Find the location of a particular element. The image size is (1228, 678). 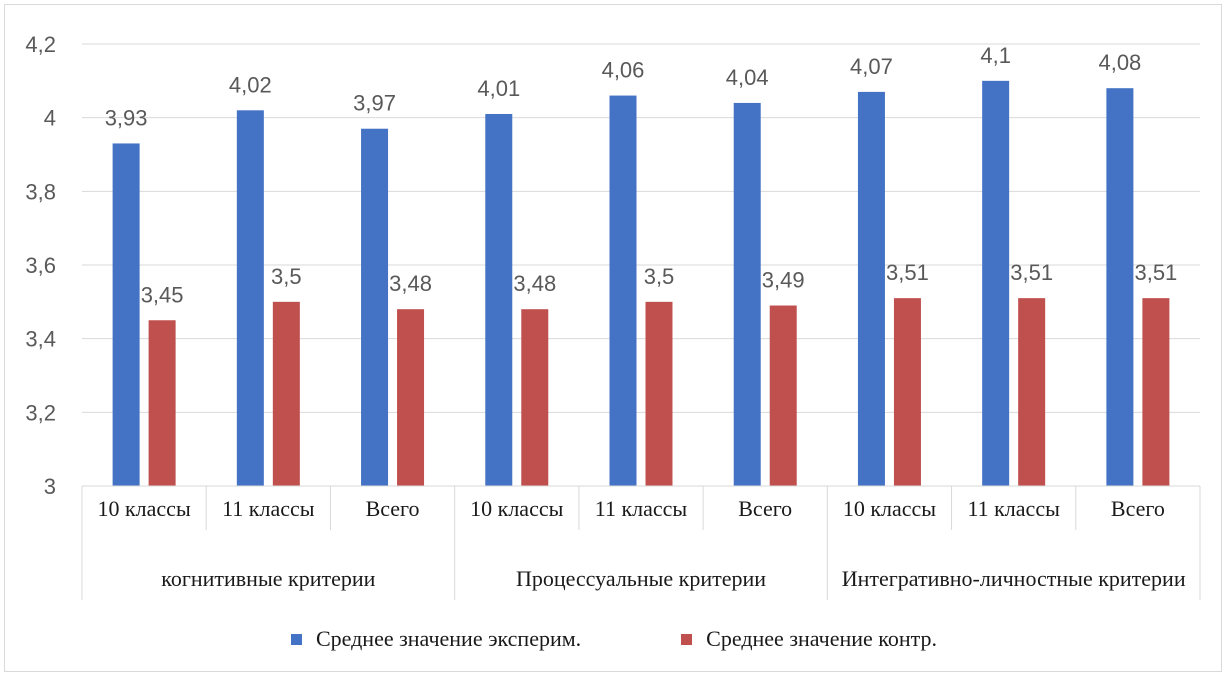

group-label: когнитивные критерии is located at coordinates (268, 578).